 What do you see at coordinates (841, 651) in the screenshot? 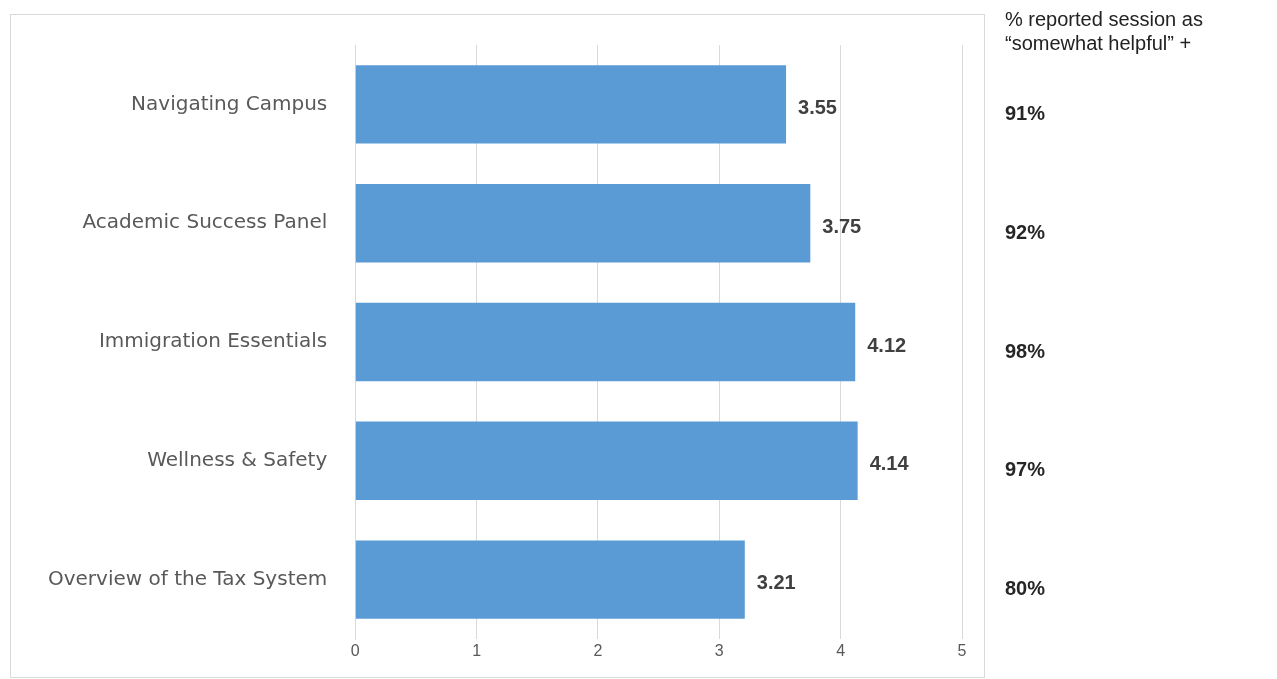
I see `x-tick-label: 4` at bounding box center [841, 651].